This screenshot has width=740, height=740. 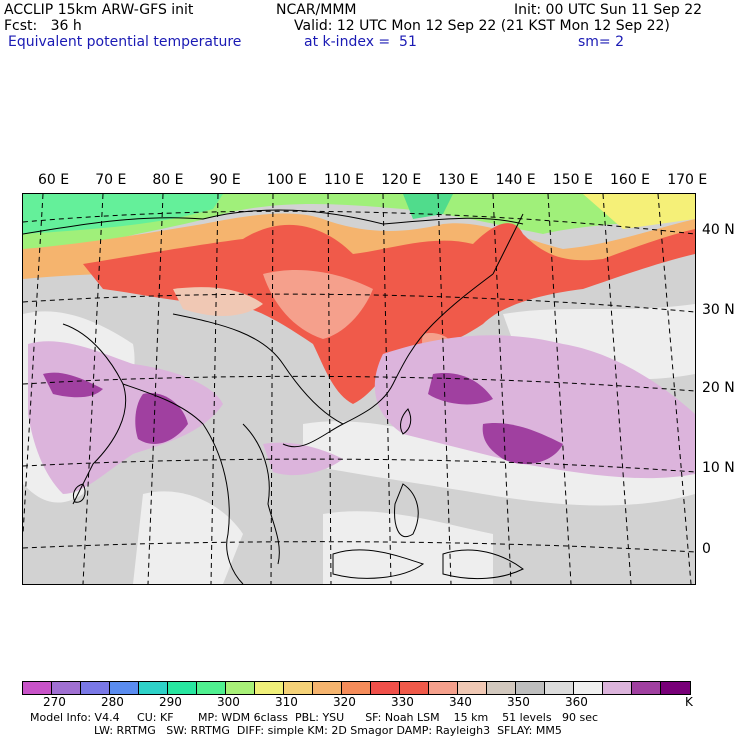 What do you see at coordinates (228, 702) in the screenshot?
I see `colorbar-tick-label: 300` at bounding box center [228, 702].